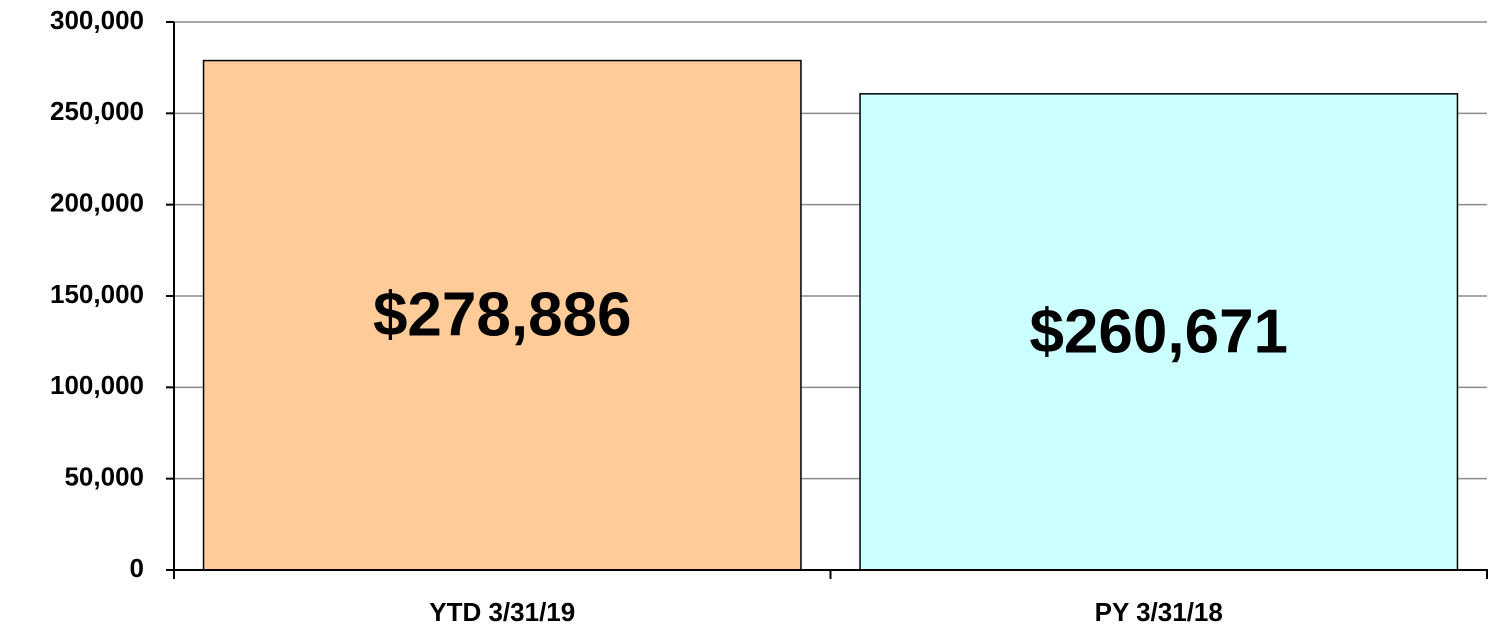 The height and width of the screenshot is (633, 1488). I want to click on y-tick-label: 300,000, so click(97, 20).